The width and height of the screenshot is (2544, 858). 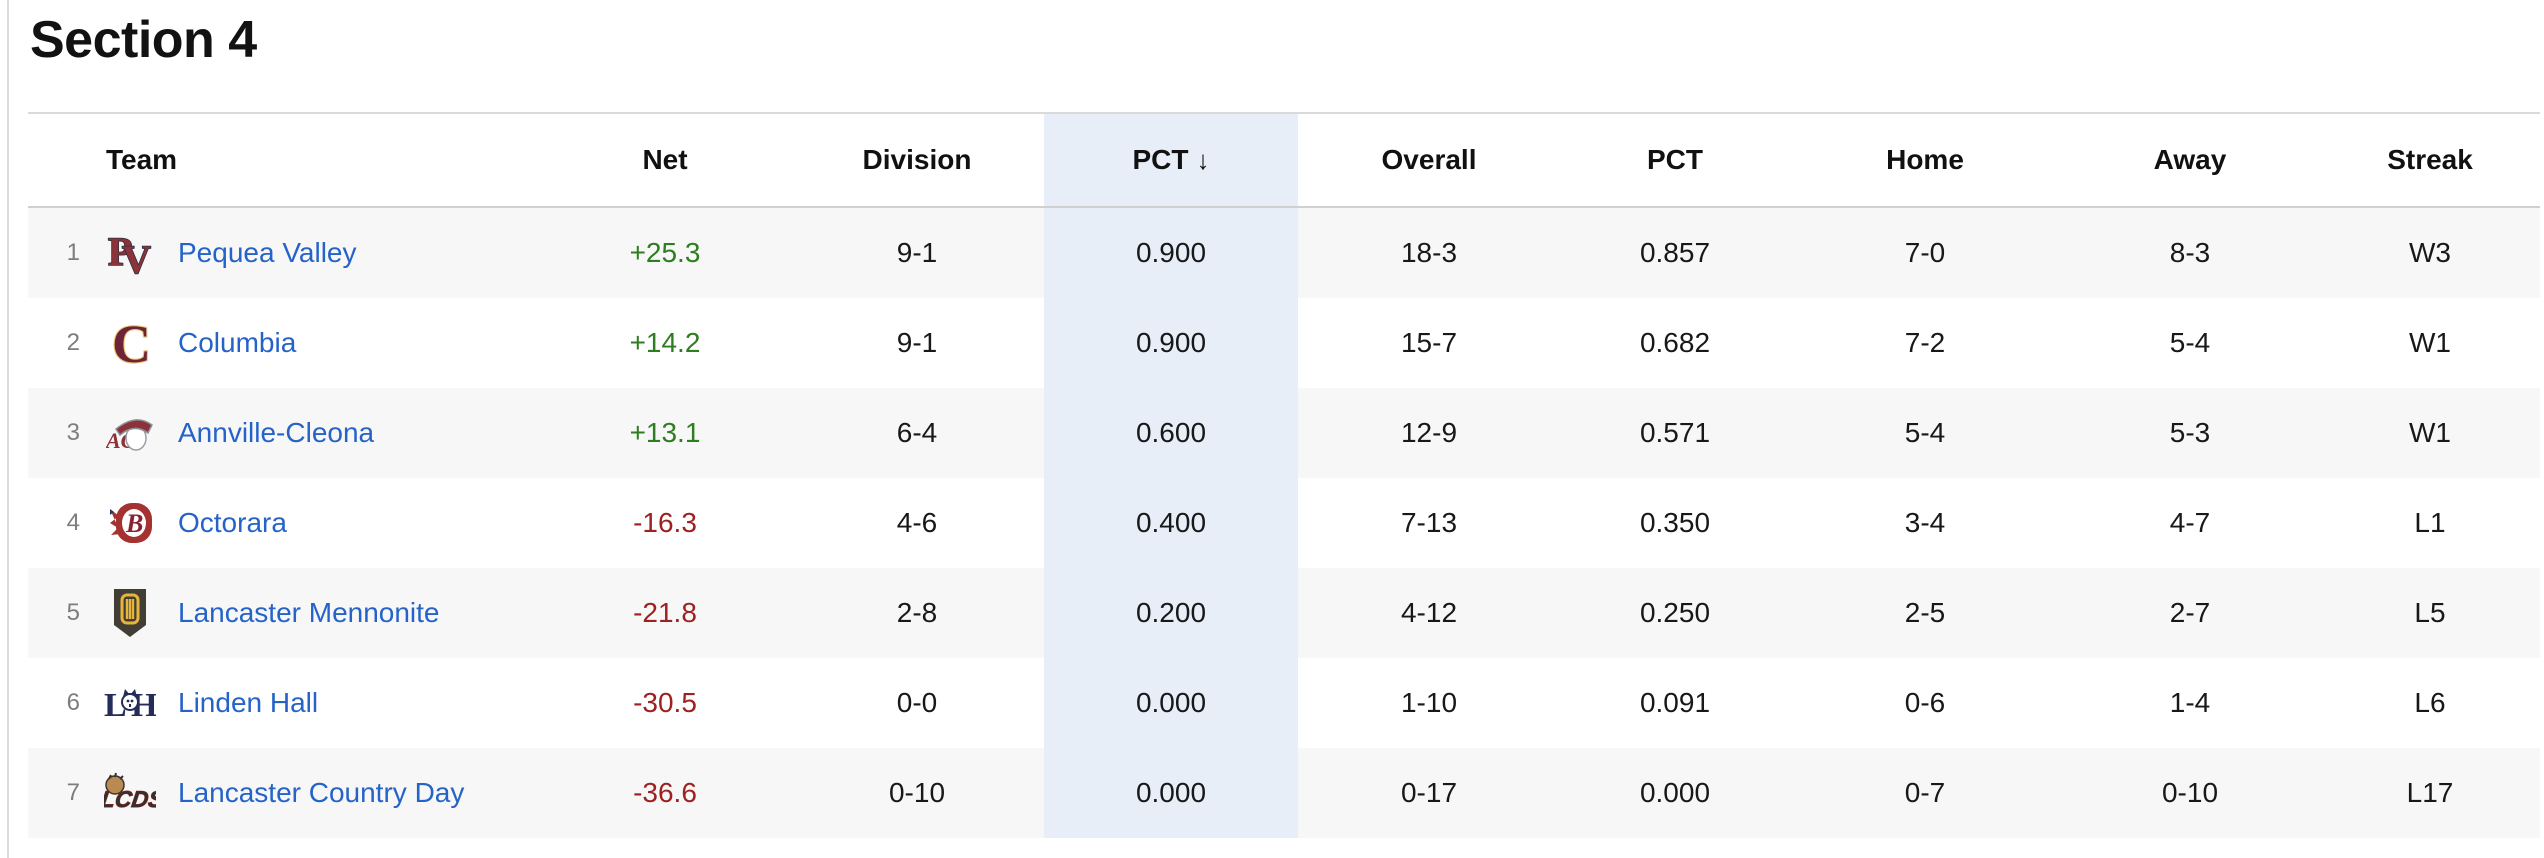 I want to click on streak-value: L6, so click(x=2430, y=702).